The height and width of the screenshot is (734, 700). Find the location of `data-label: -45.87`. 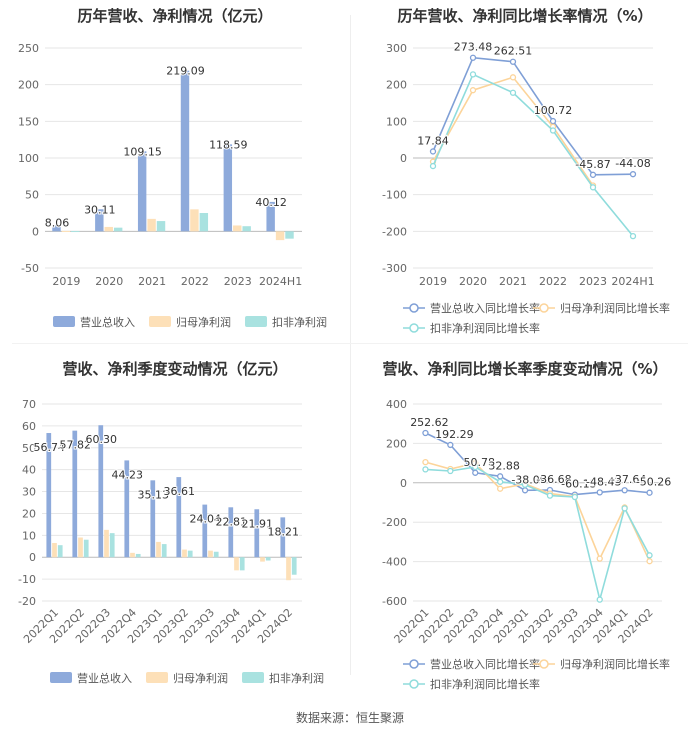

data-label: -45.87 is located at coordinates (592, 164).